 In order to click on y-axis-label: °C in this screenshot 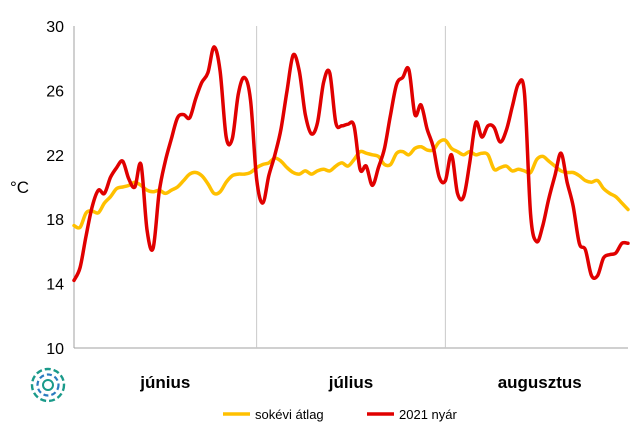, I will do `click(19, 187)`.